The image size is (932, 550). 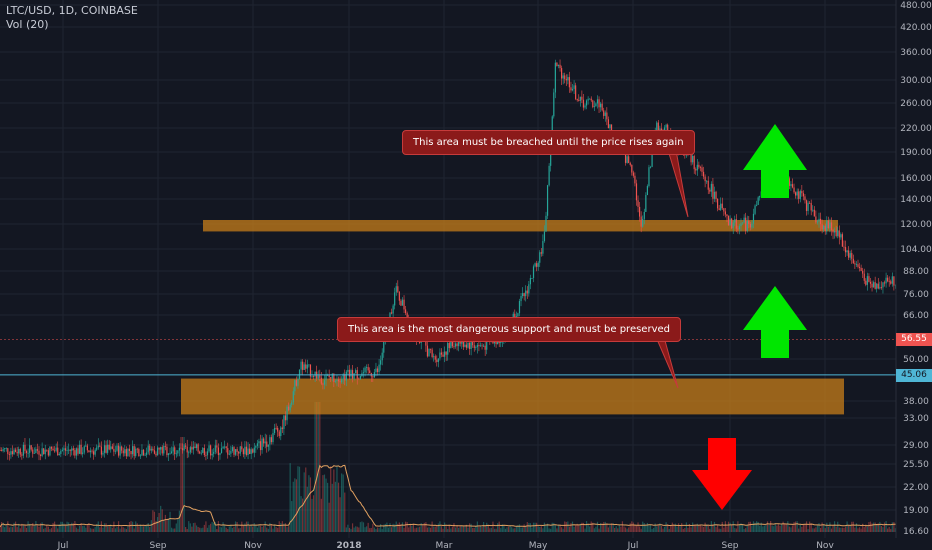 I want to click on y-tick-label: 190.00, so click(x=916, y=153).